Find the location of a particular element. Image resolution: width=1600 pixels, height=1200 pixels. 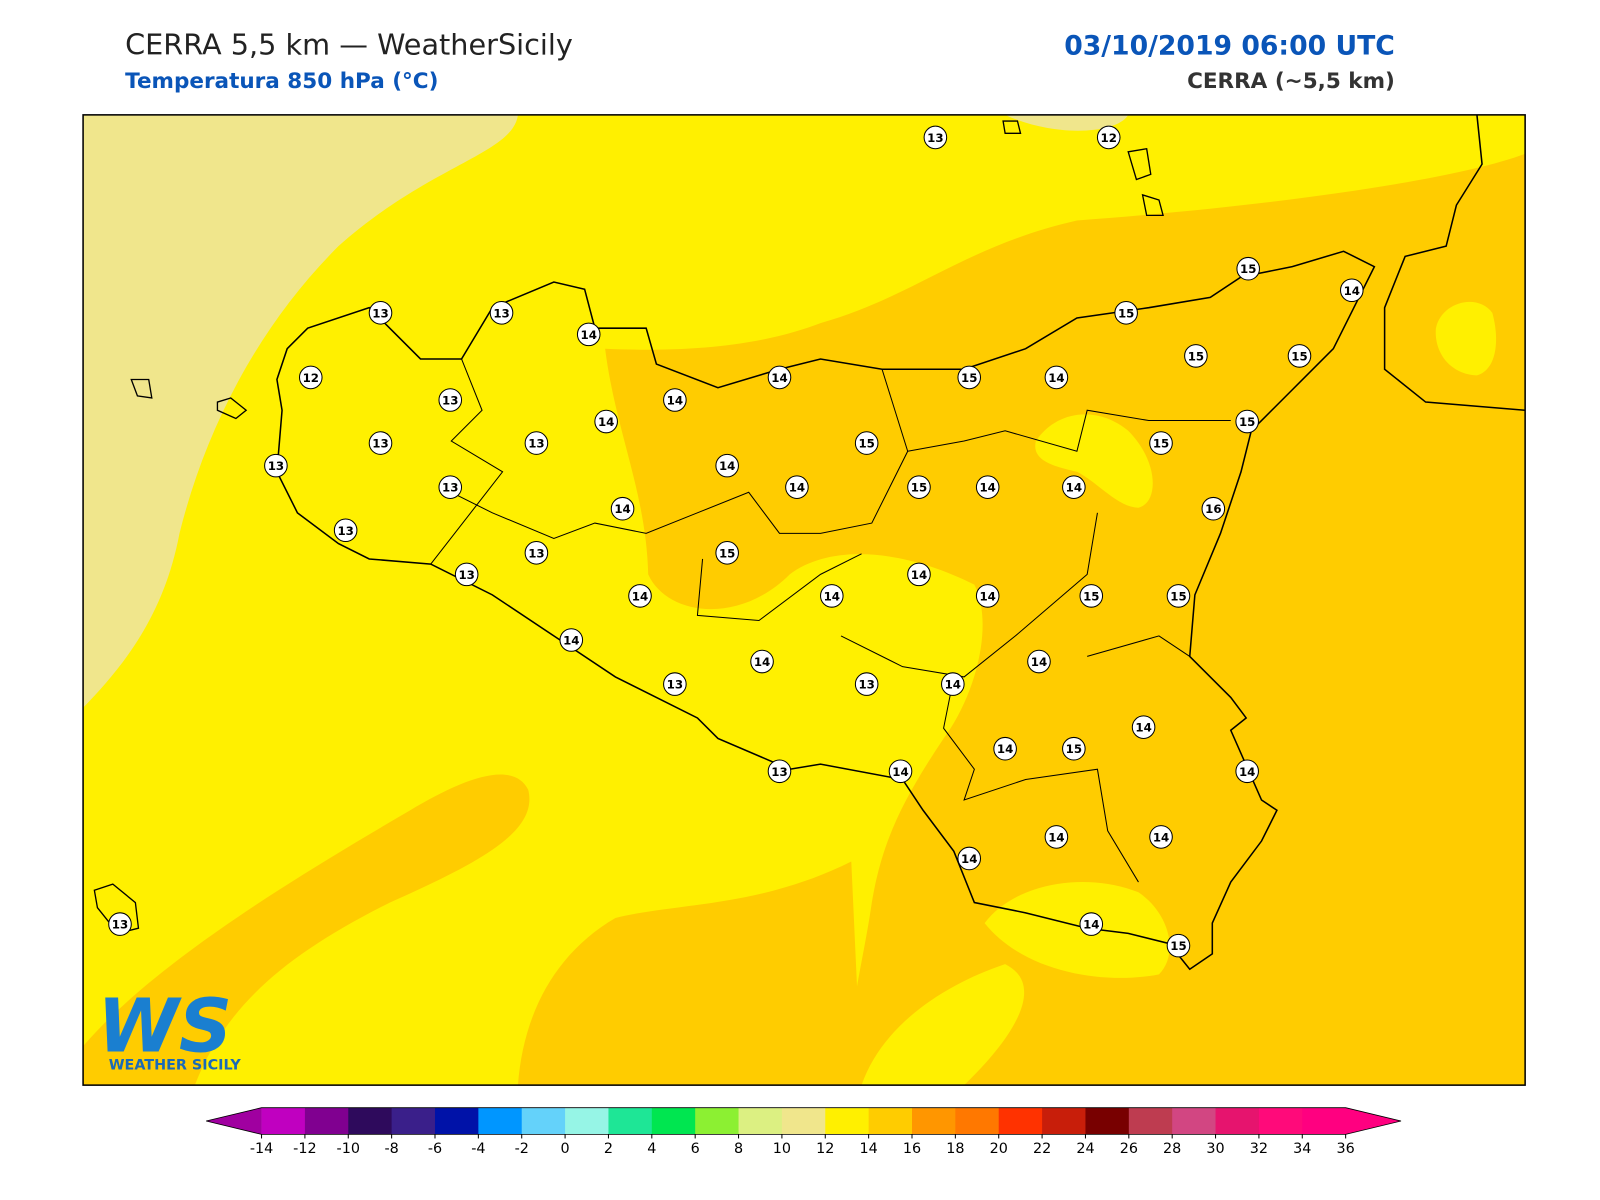

colorbar-label: 22 is located at coordinates (1042, 1149).